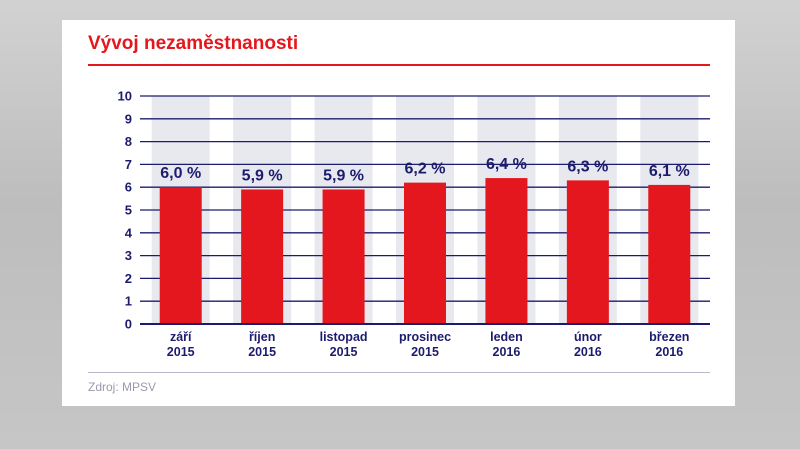 This screenshot has height=449, width=800. What do you see at coordinates (588, 337) in the screenshot?
I see `x-tick-label-month: únor` at bounding box center [588, 337].